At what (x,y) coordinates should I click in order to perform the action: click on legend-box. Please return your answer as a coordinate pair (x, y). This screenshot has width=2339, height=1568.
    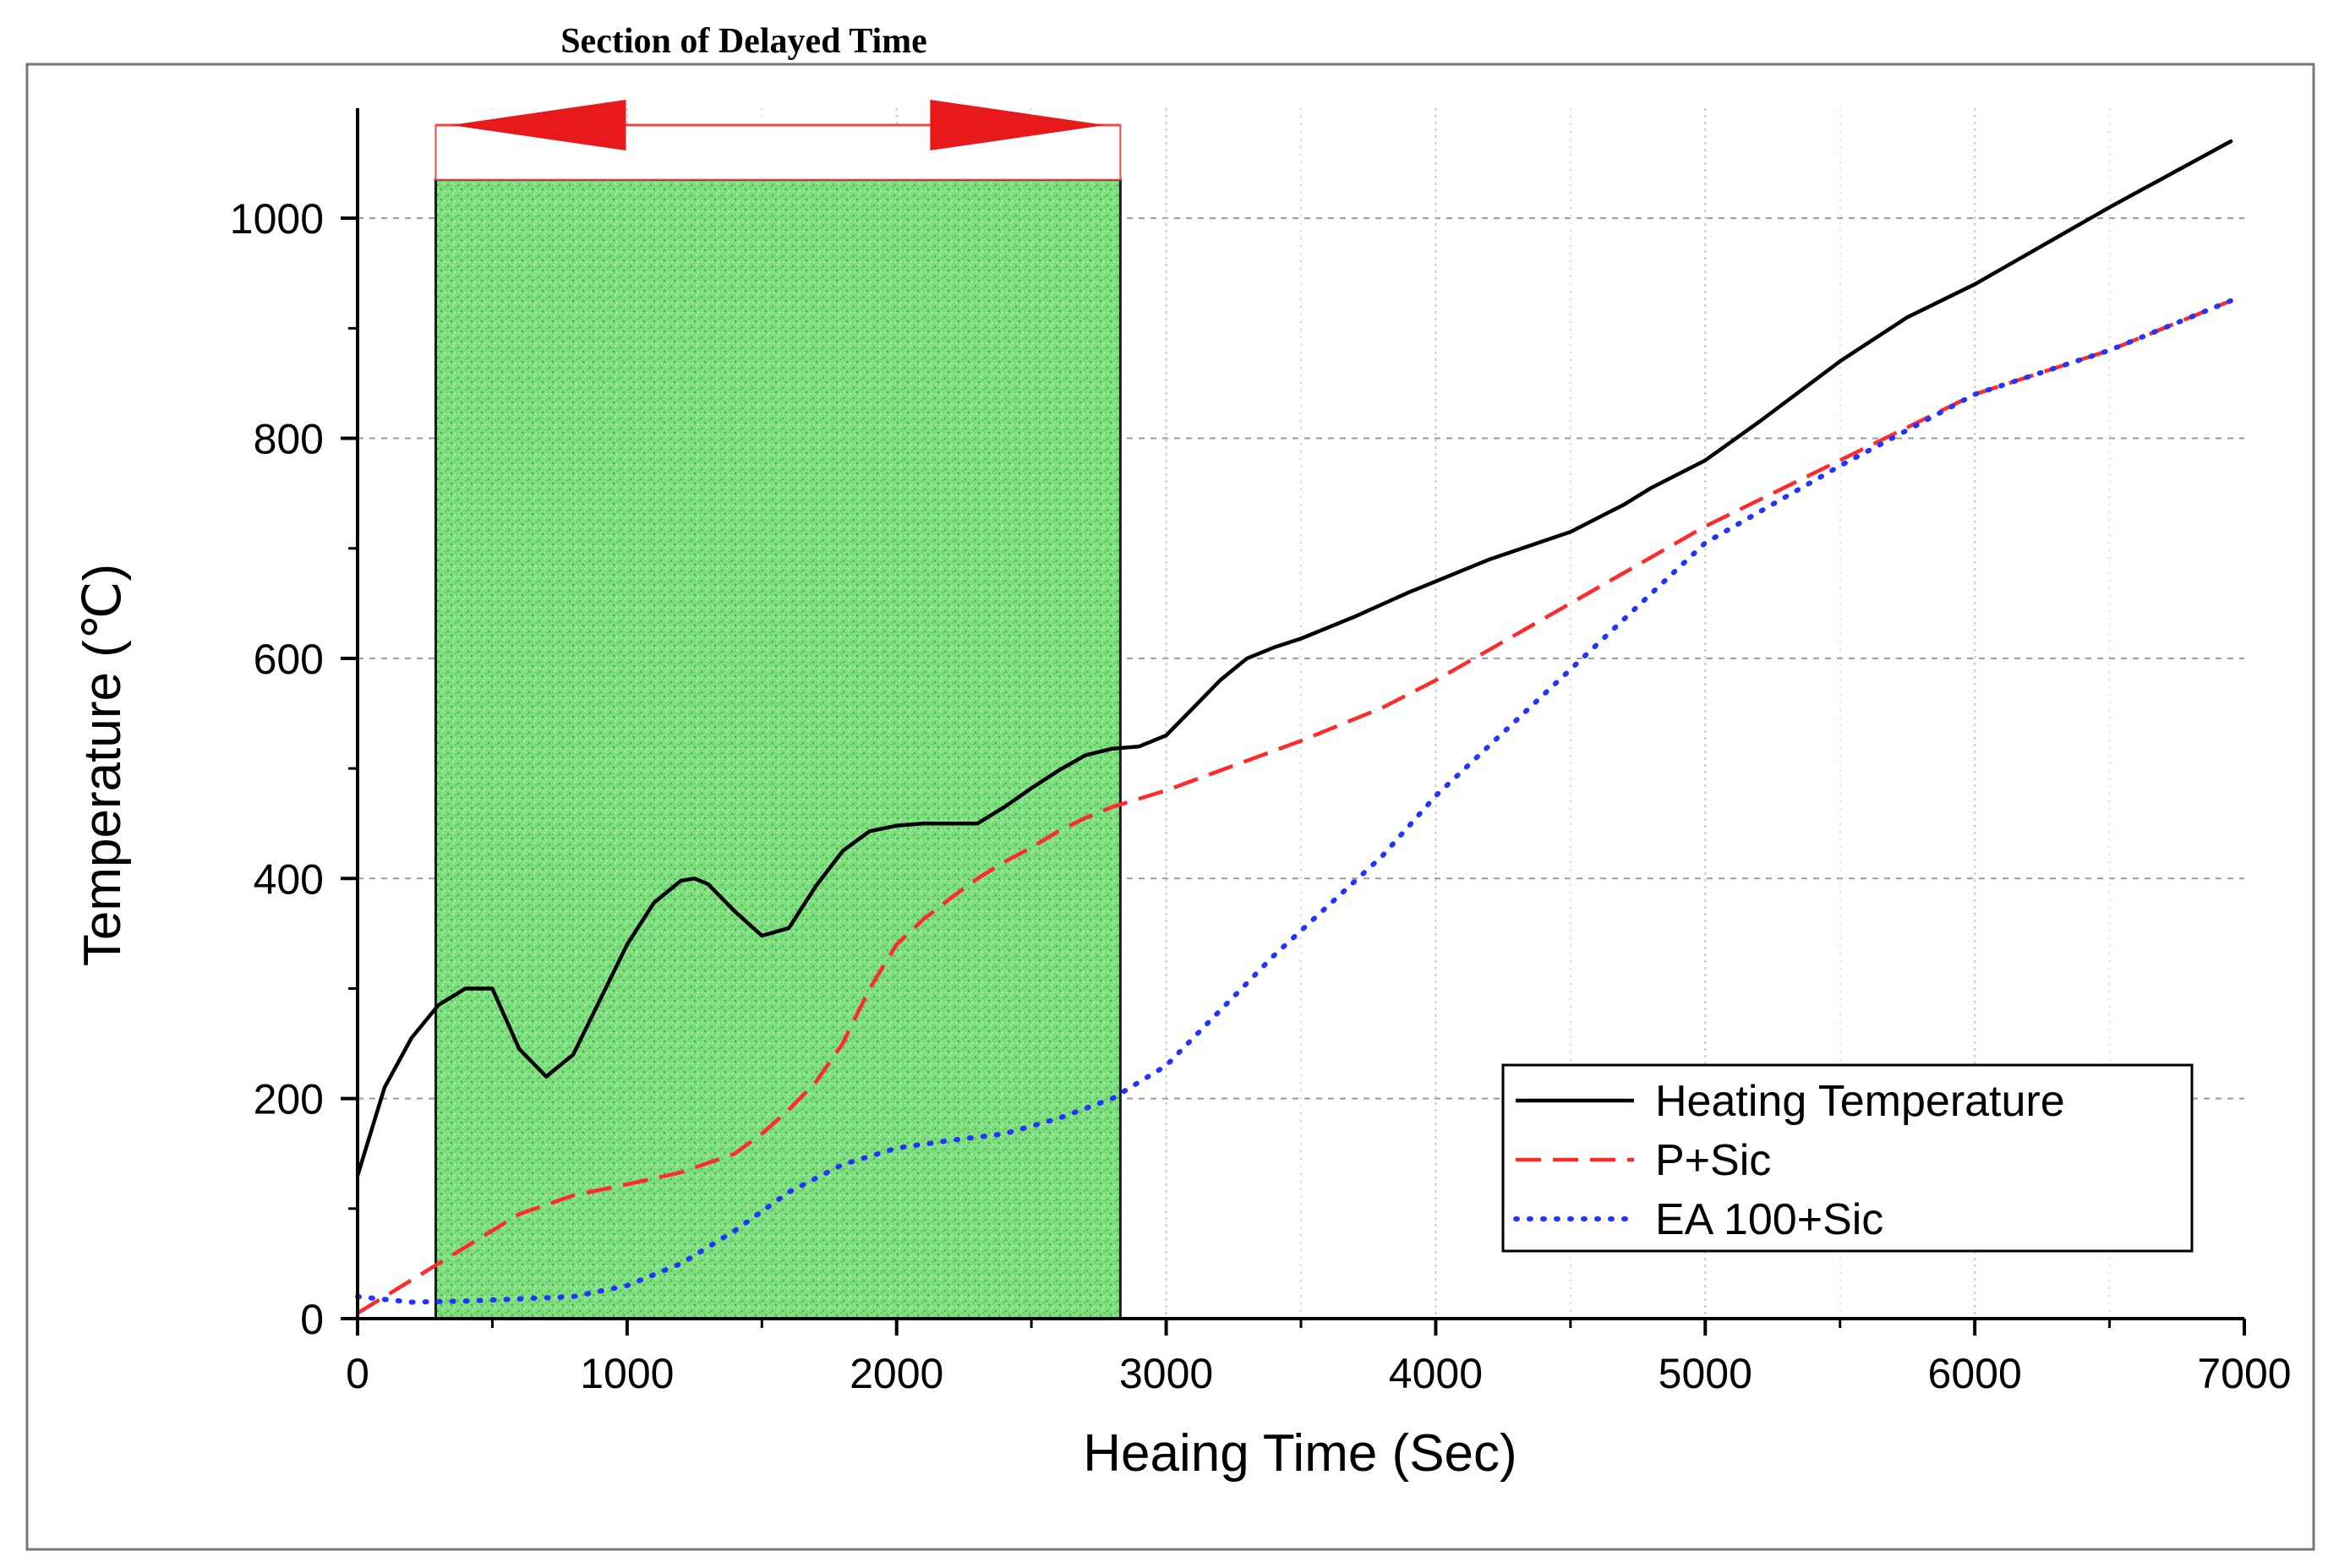
    Looking at the image, I should click on (1847, 1158).